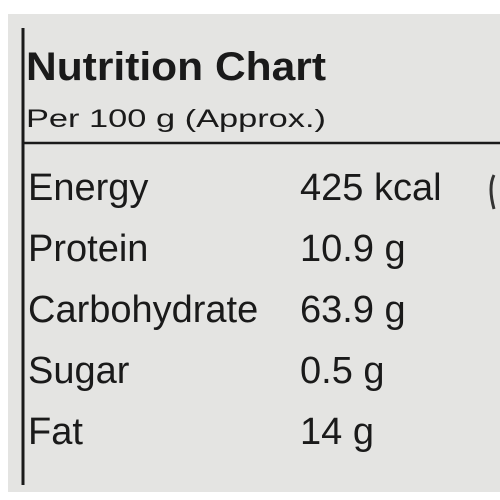 The width and height of the screenshot is (500, 500). What do you see at coordinates (88, 188) in the screenshot?
I see `nutrient-name: Energy` at bounding box center [88, 188].